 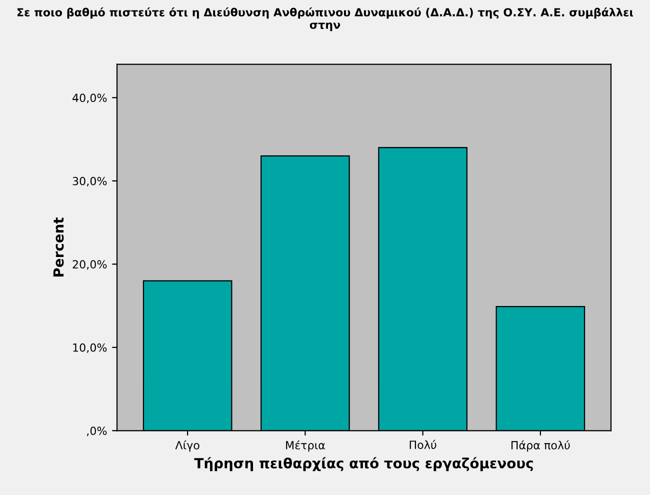 What do you see at coordinates (325, 19) in the screenshot?
I see `chart-title: Σε ποιο βαθμό πιστεύτε ότι η Διεύθυνση Ανθρώπινου Δυναμικού (Δ.Α.Δ.) της Ο.ΣΥ. Α.Ε. συμβάλλει στην` at bounding box center [325, 19].